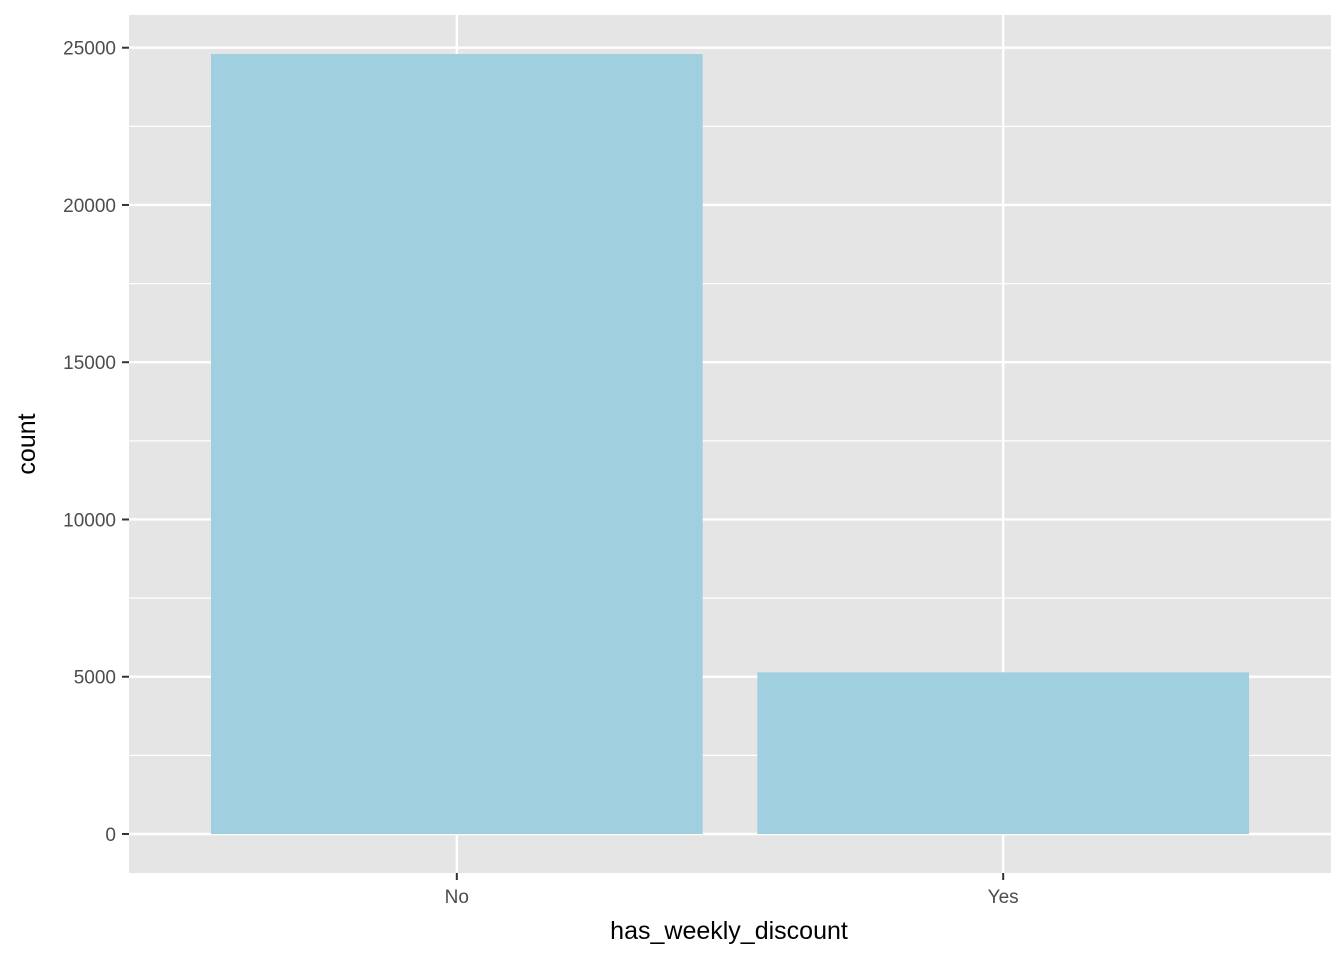  Describe the element at coordinates (89, 206) in the screenshot. I see `y-tick-label: 20000` at that location.